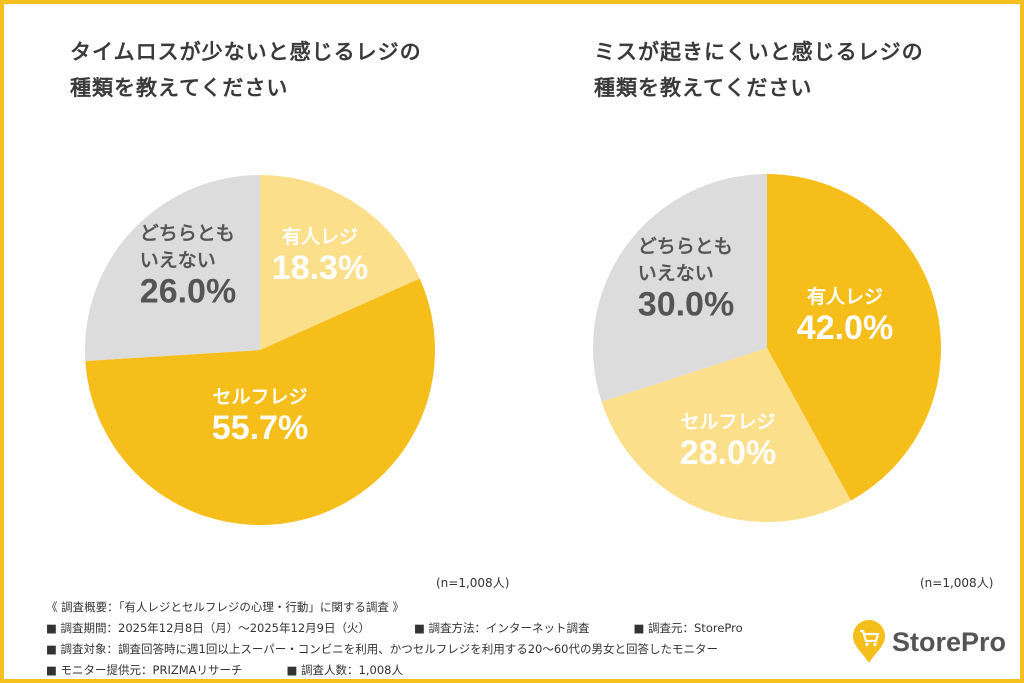 This screenshot has width=1024, height=683. What do you see at coordinates (144, 670) in the screenshot?
I see `footer-provider: ■ モニター提供元：PRIZMAリサーチ` at bounding box center [144, 670].